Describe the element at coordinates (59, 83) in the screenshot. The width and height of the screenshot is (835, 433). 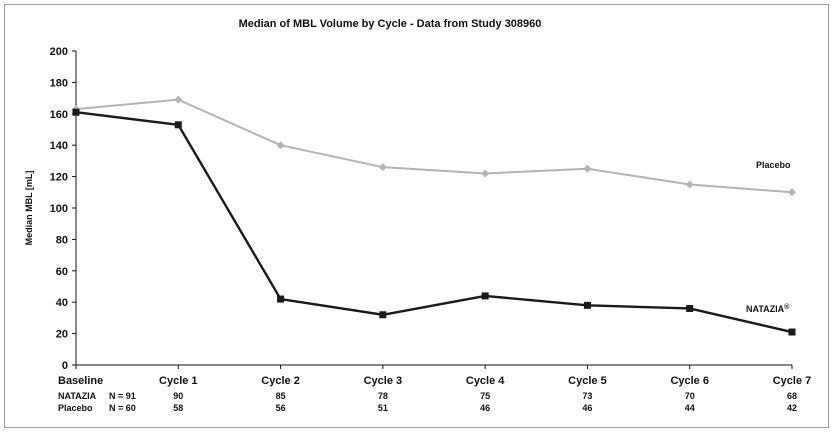
I see `y-tick-label: 180` at that location.